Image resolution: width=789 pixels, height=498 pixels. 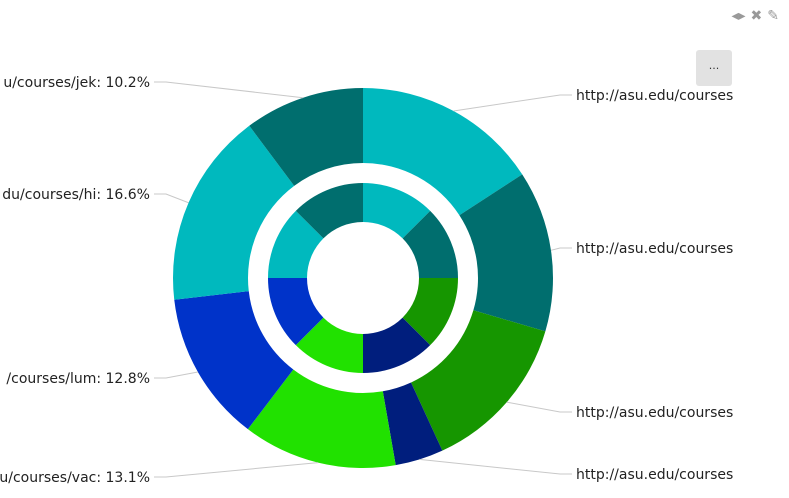 I want to click on slice-label: u/courses/jek: 10.2%, so click(x=76, y=83).